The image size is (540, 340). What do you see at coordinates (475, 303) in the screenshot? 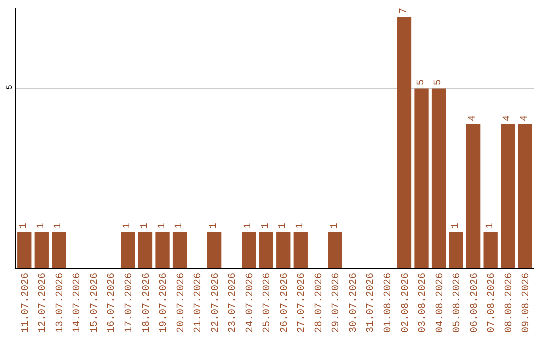
I see `x-tick-label: 06.08.2026` at bounding box center [475, 303].